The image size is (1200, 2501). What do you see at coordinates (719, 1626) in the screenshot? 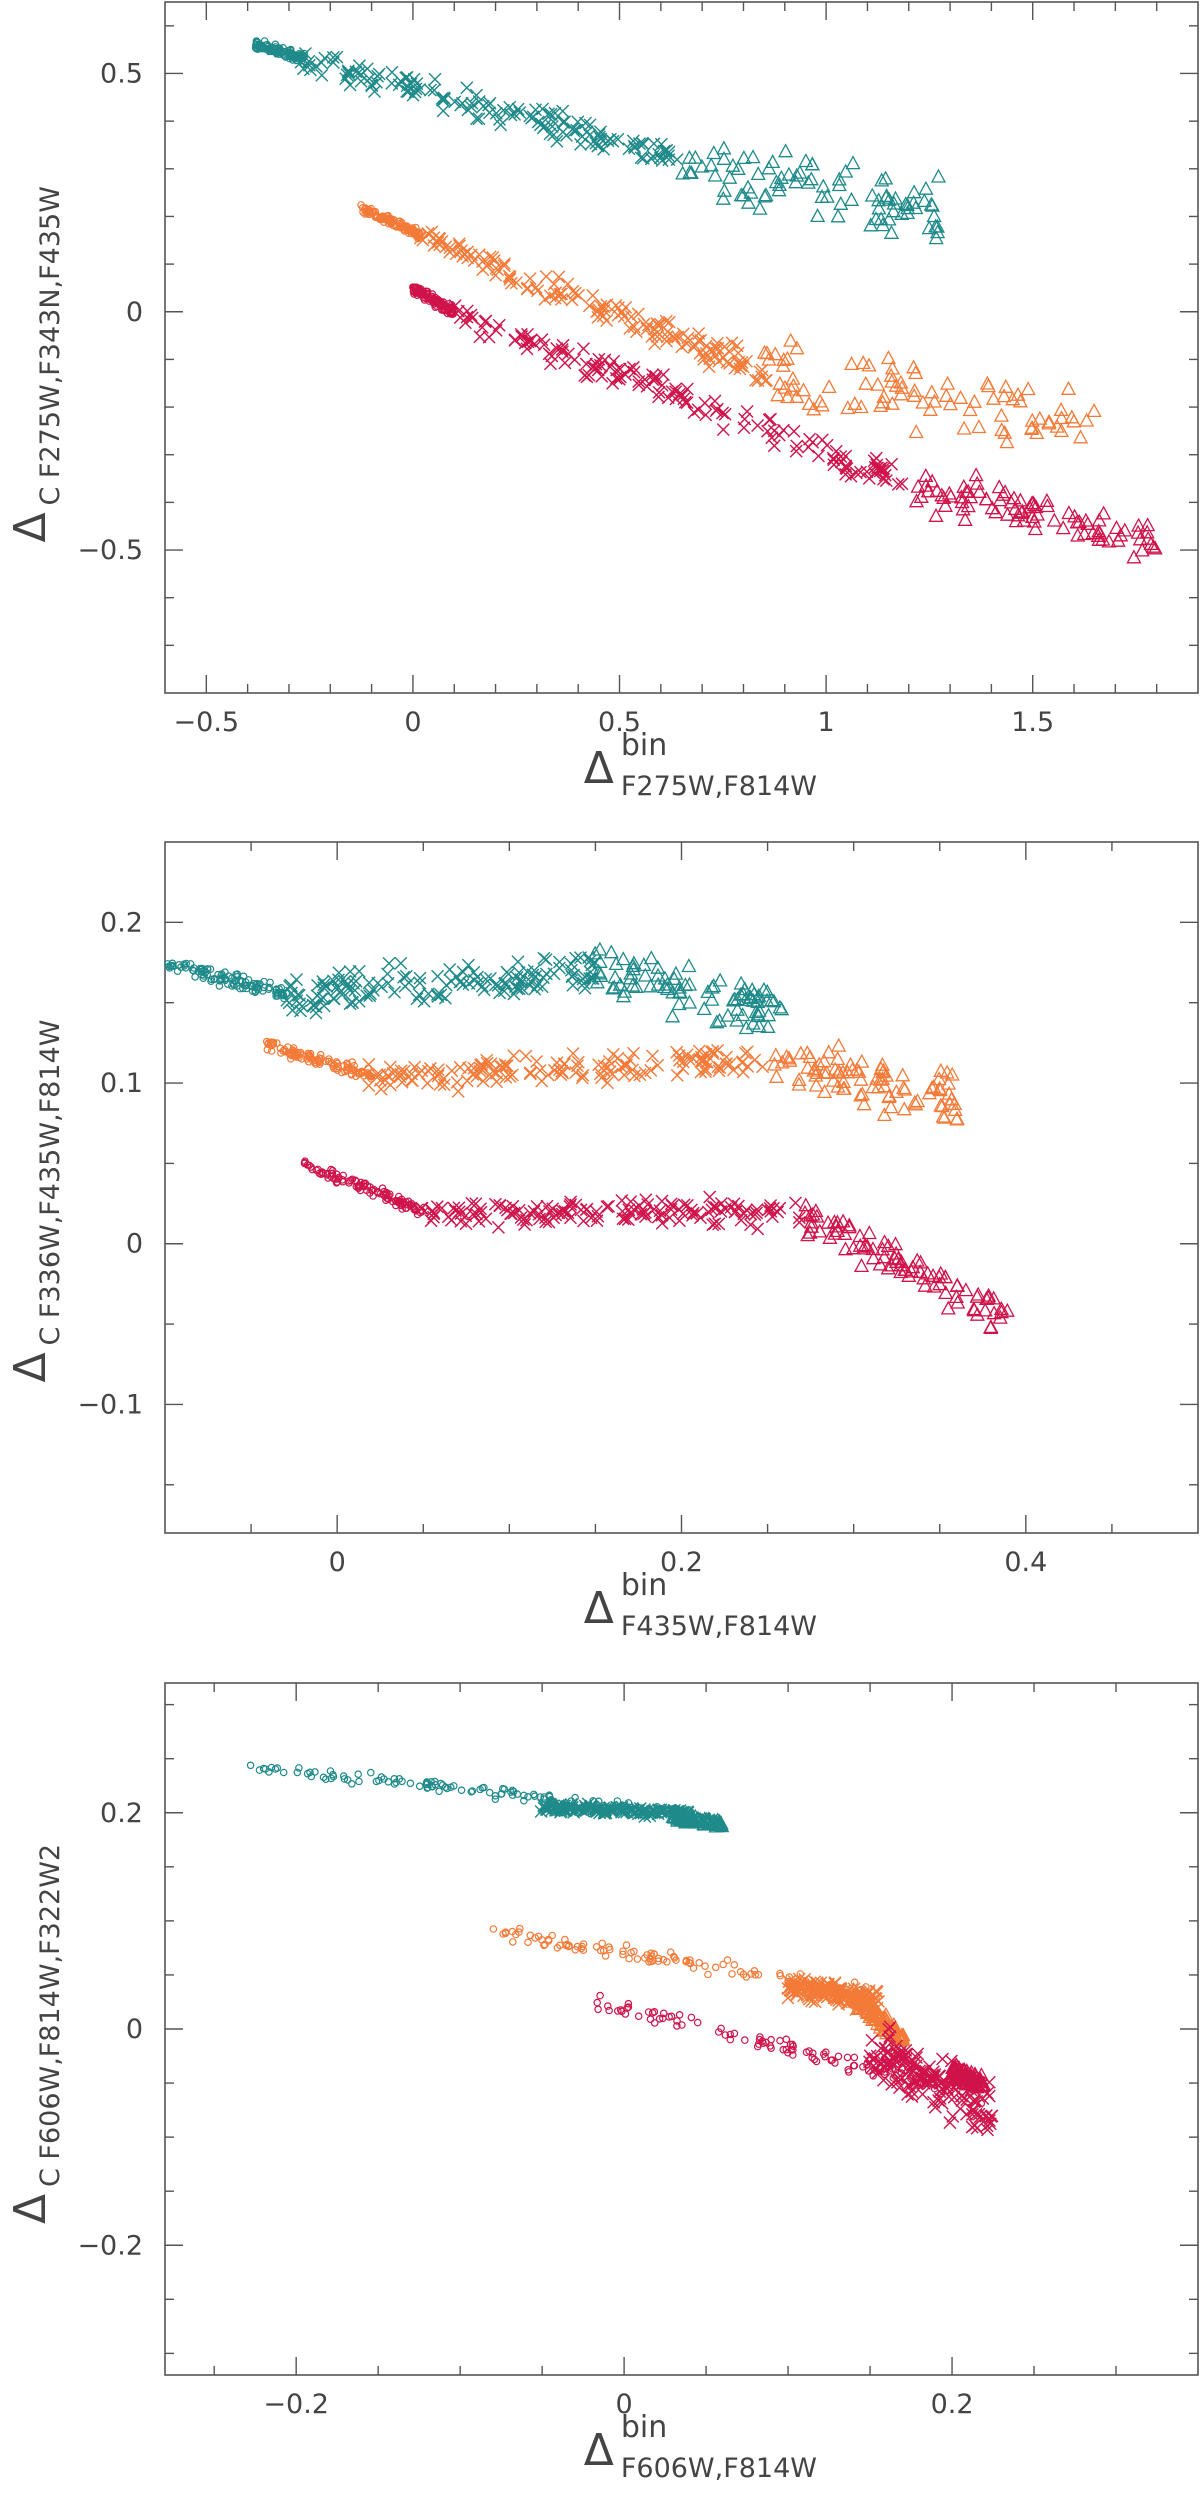
I see `x-axis-subscript: F435W,F814W` at bounding box center [719, 1626].